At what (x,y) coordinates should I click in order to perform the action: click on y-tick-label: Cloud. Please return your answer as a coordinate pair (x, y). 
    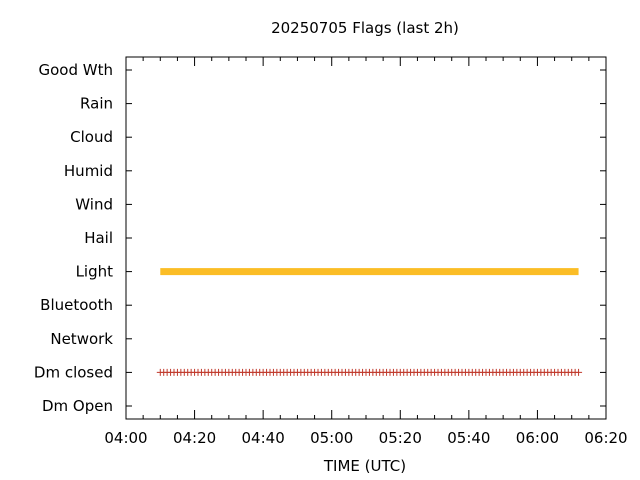
    Looking at the image, I should click on (91, 137).